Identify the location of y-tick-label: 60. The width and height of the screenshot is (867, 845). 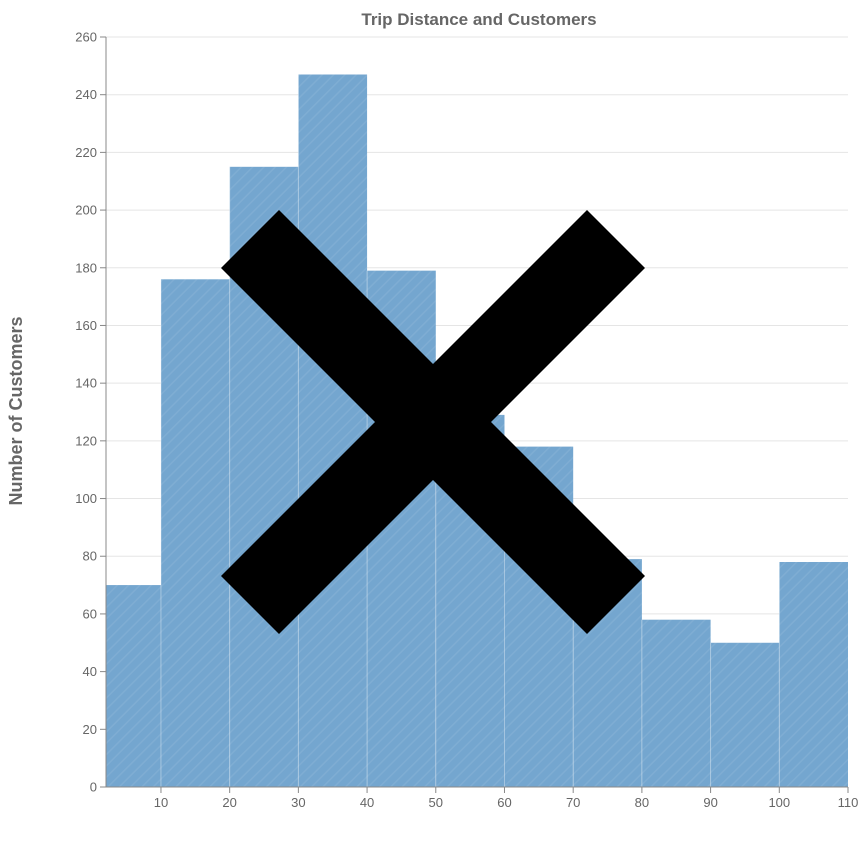
(90, 613).